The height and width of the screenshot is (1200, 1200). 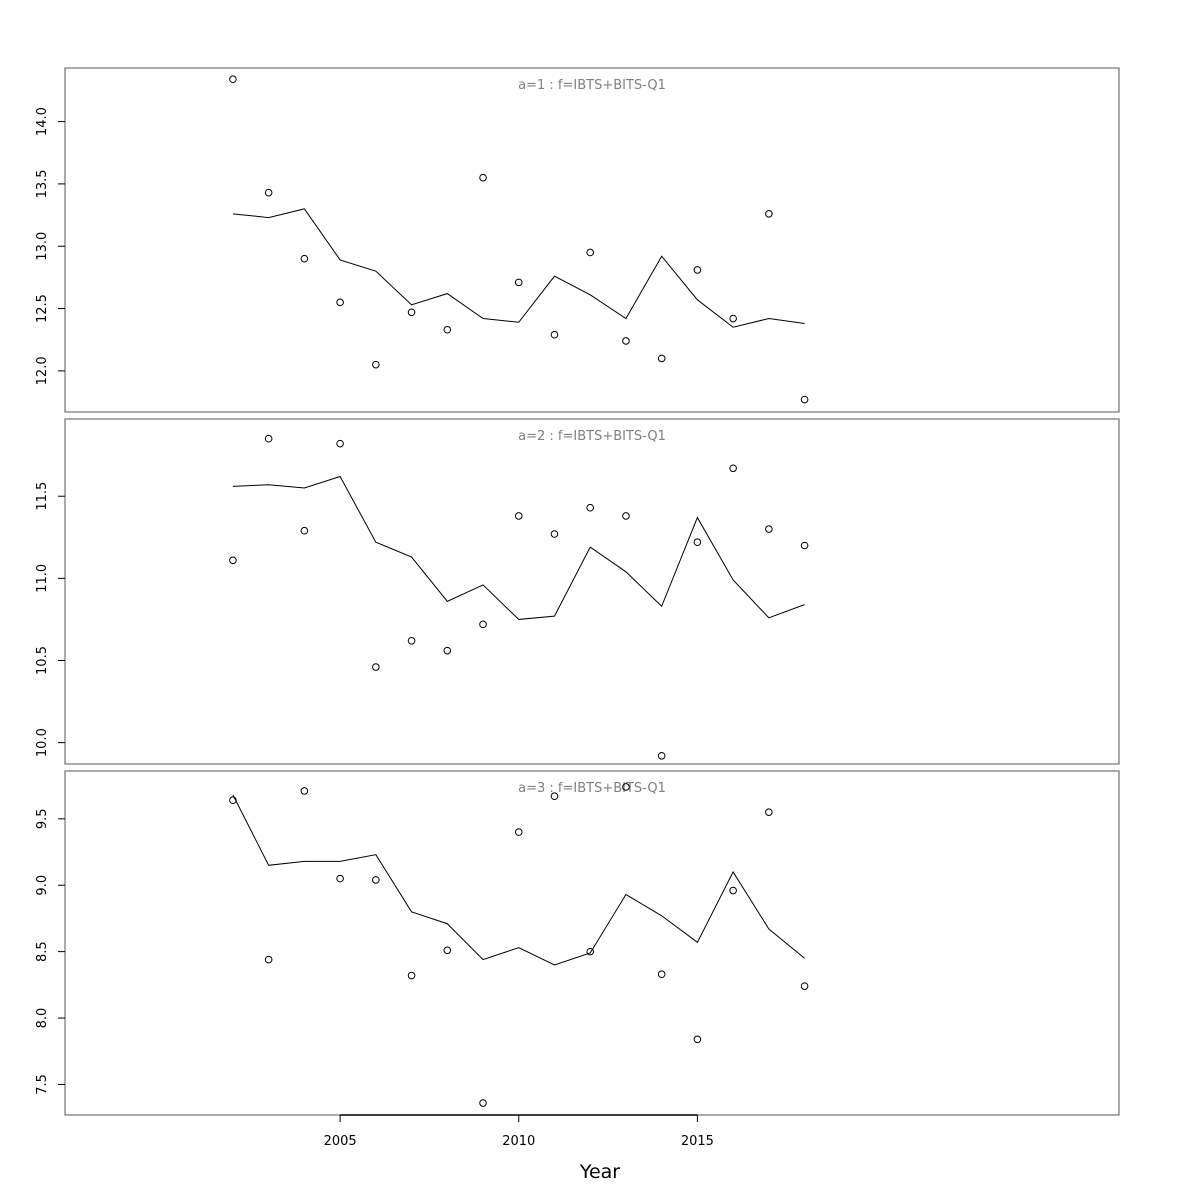 What do you see at coordinates (42, 742) in the screenshot?
I see `y-tick-label: 10.0` at bounding box center [42, 742].